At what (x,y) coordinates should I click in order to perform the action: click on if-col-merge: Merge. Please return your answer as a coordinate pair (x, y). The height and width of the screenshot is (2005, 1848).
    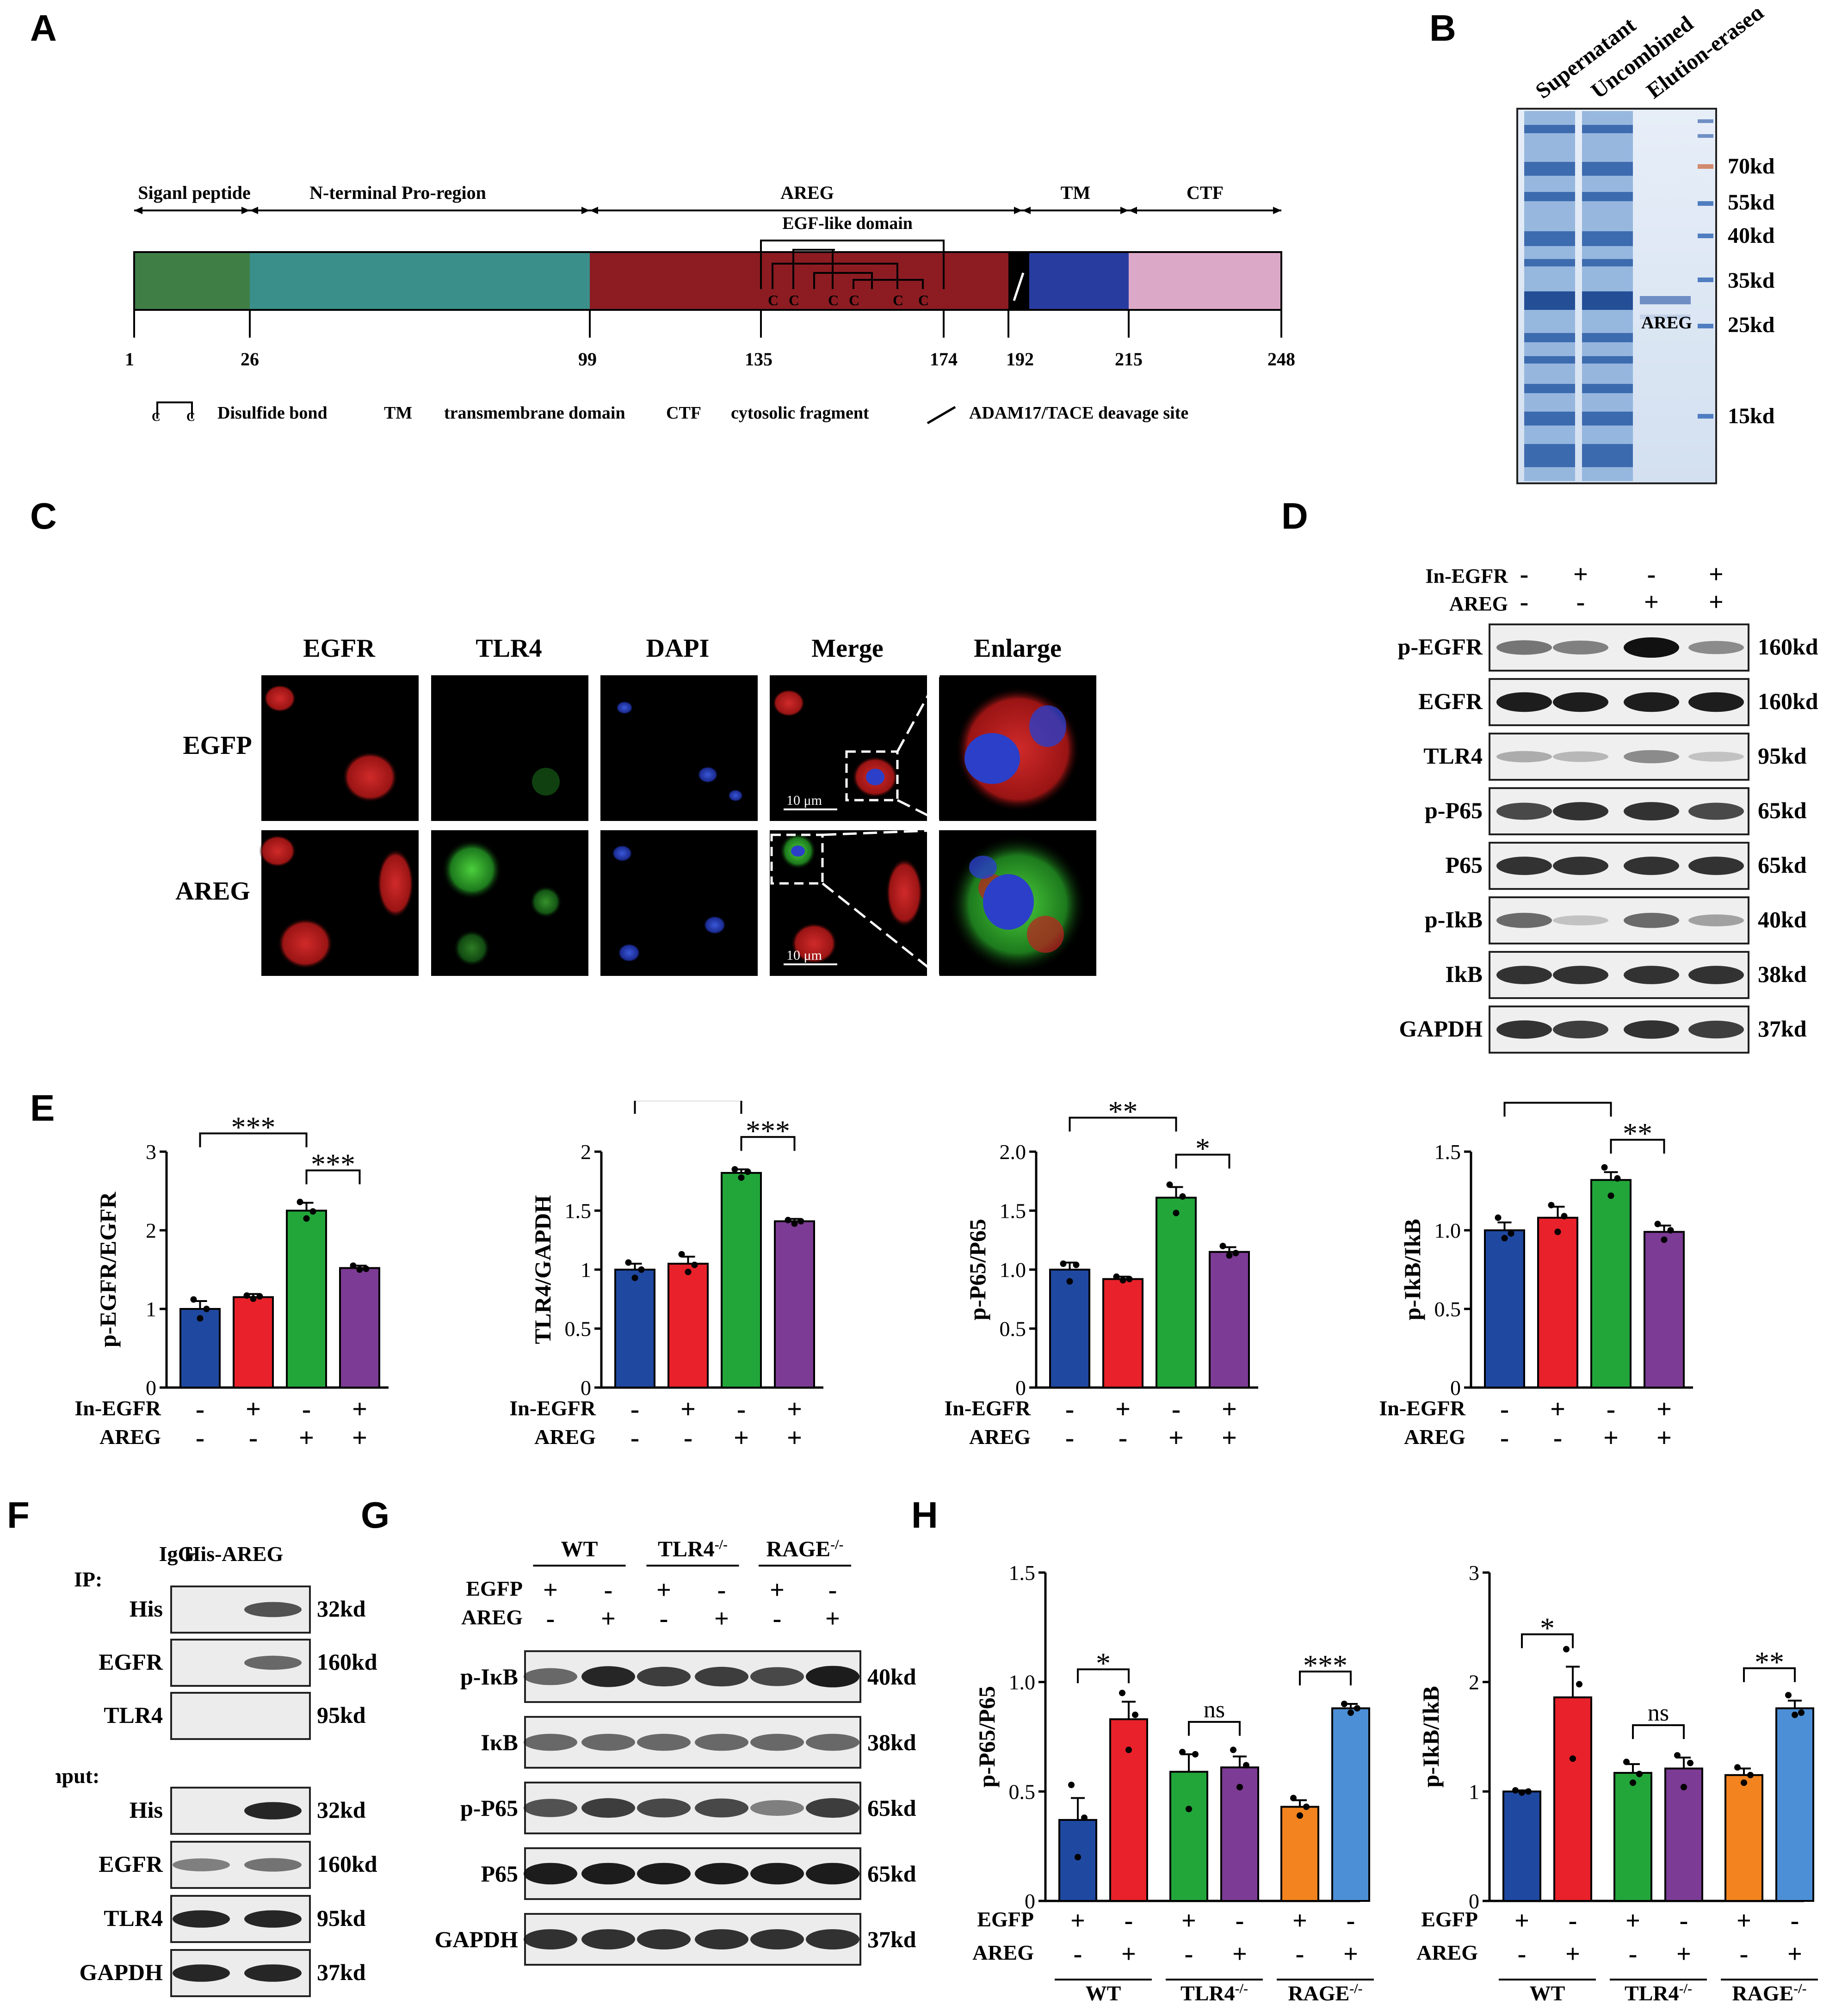
    Looking at the image, I should click on (847, 648).